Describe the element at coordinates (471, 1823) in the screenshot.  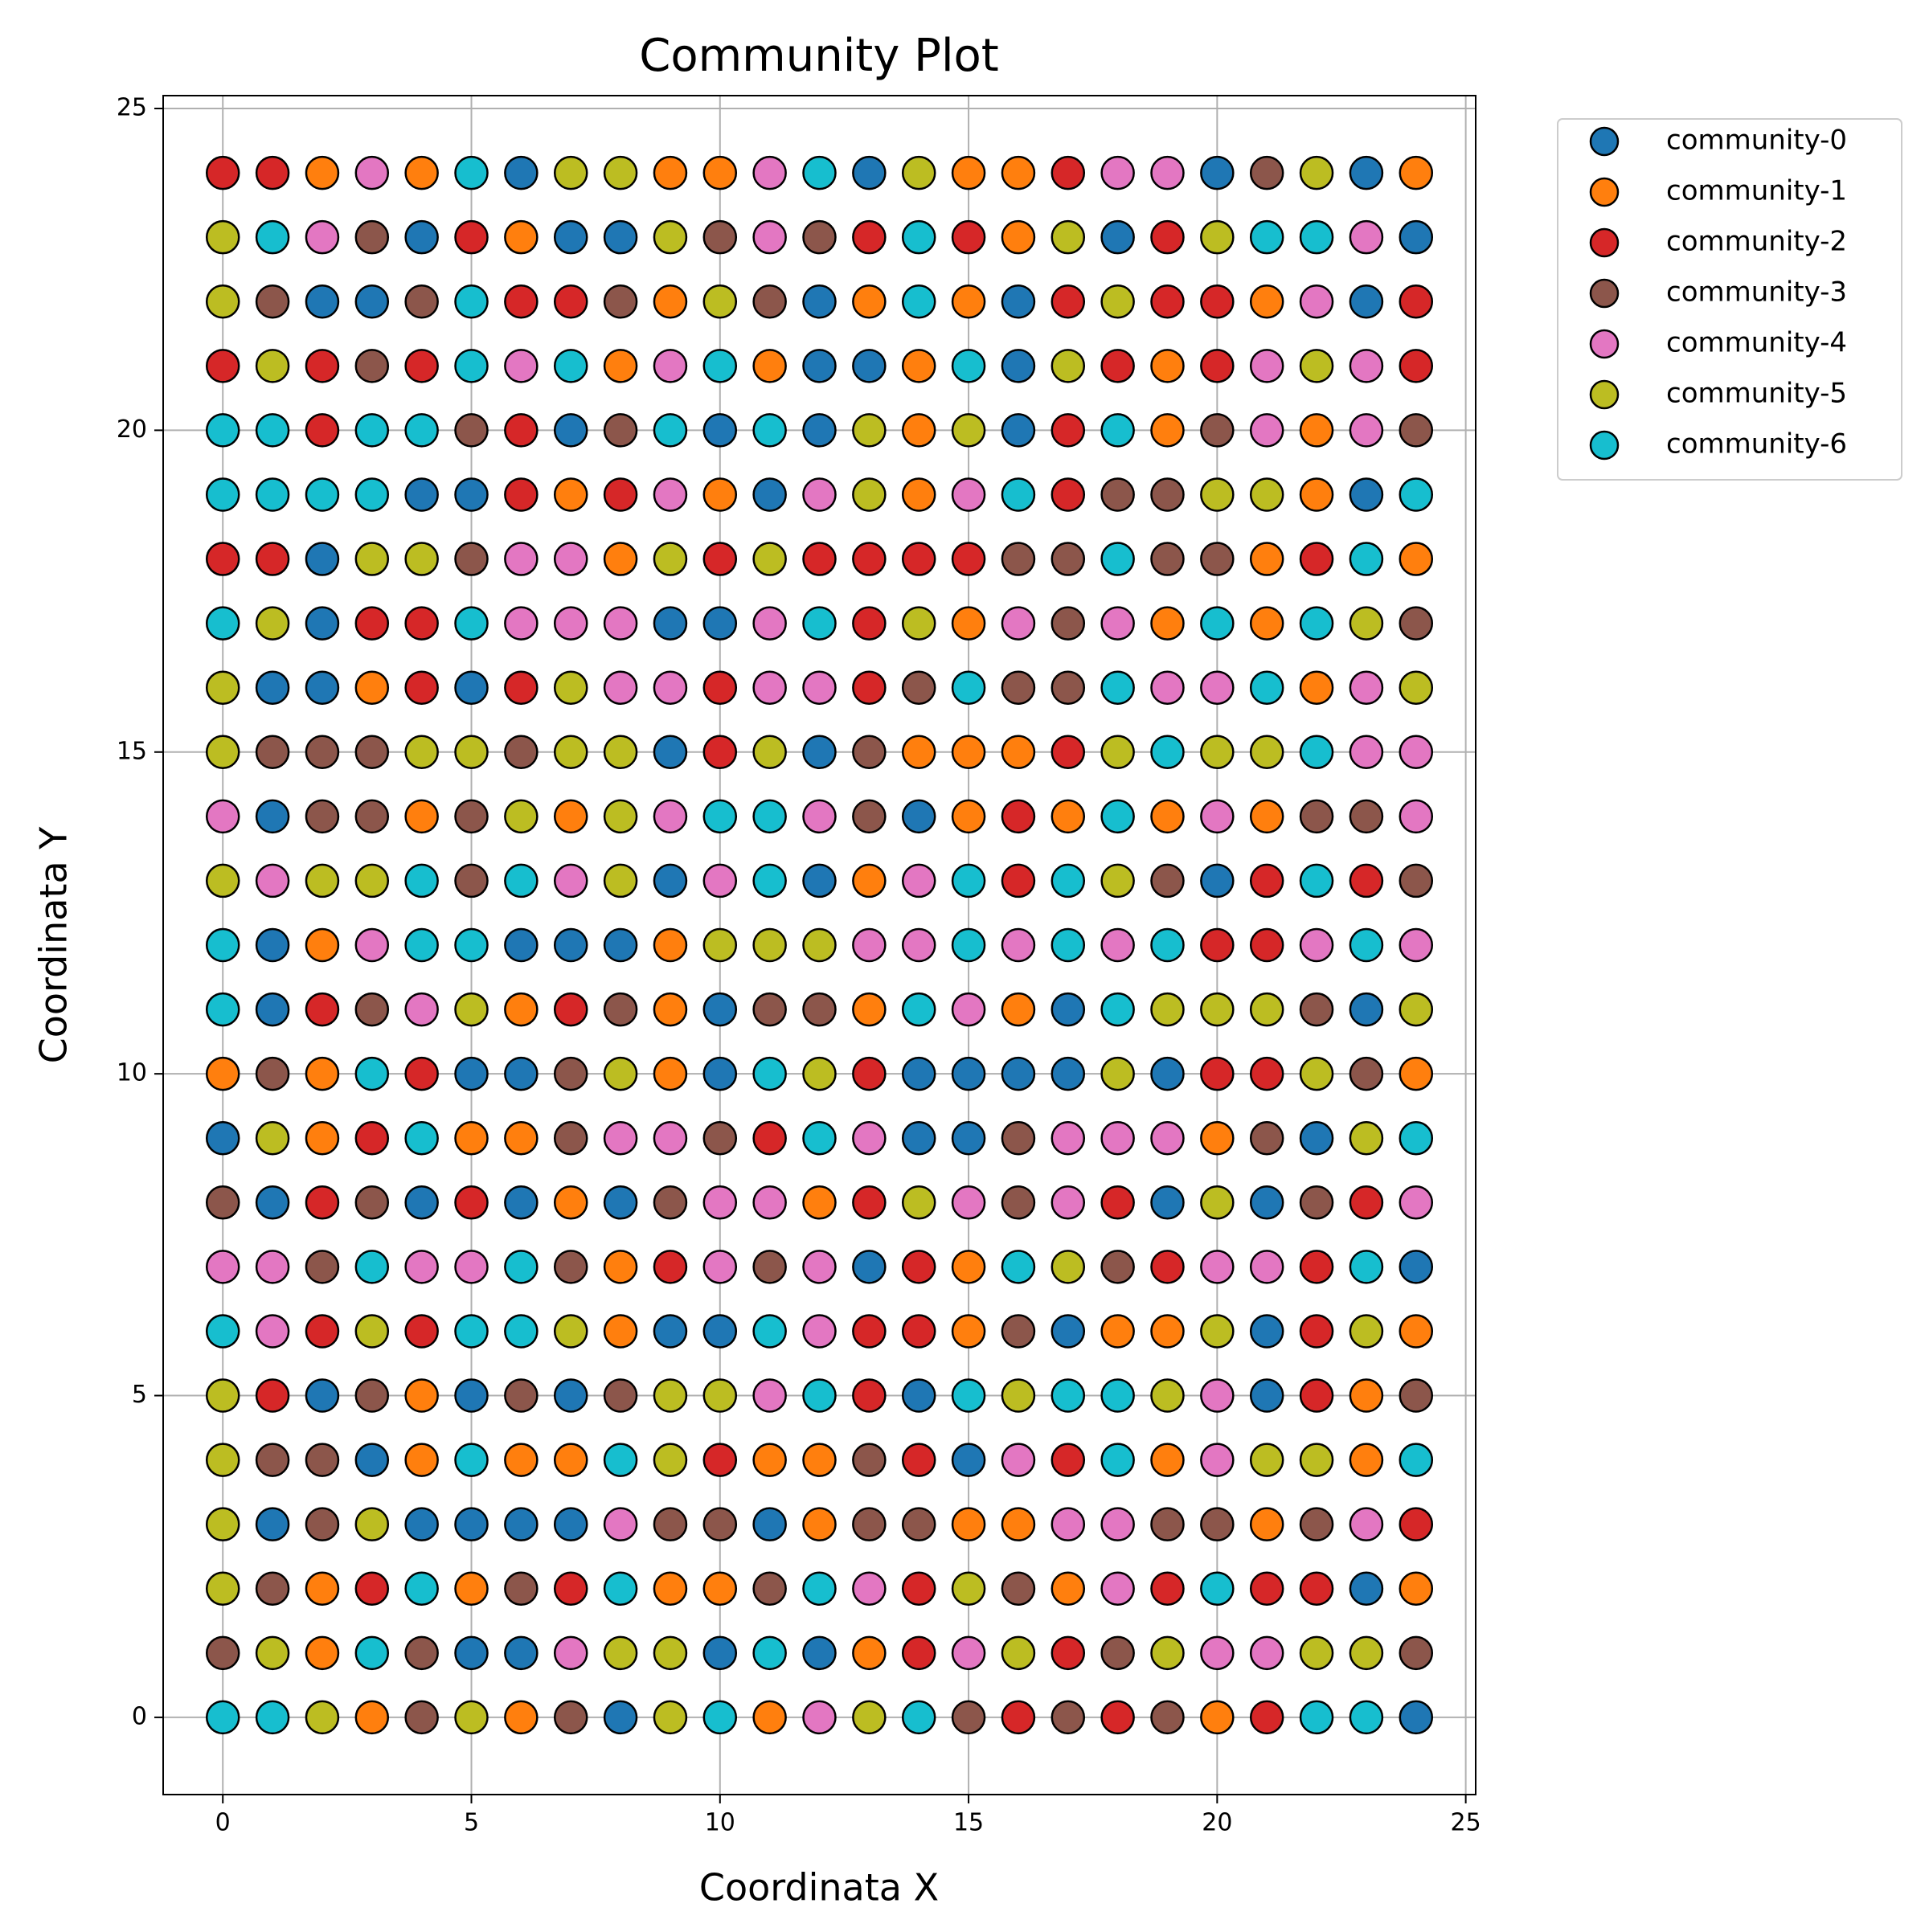
I see `x-tick-label: 5` at that location.